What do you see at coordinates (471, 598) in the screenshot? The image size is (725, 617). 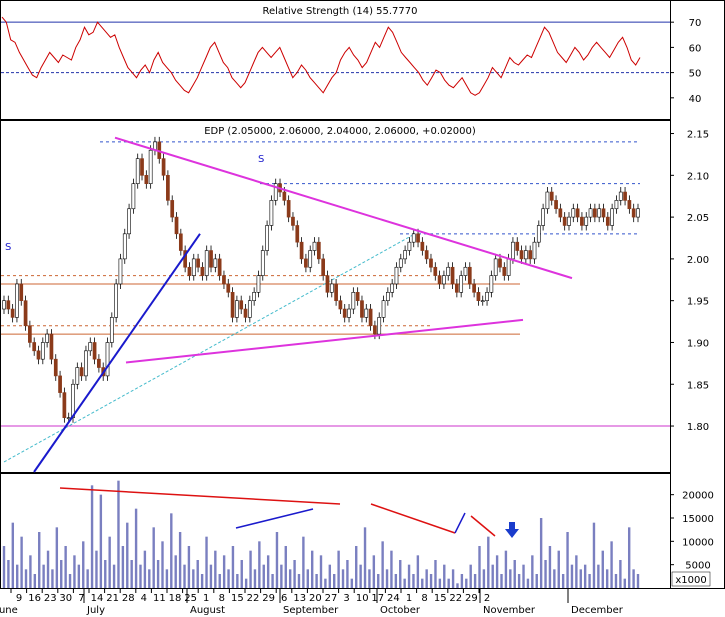 I see `x-day-label: 29` at bounding box center [471, 598].